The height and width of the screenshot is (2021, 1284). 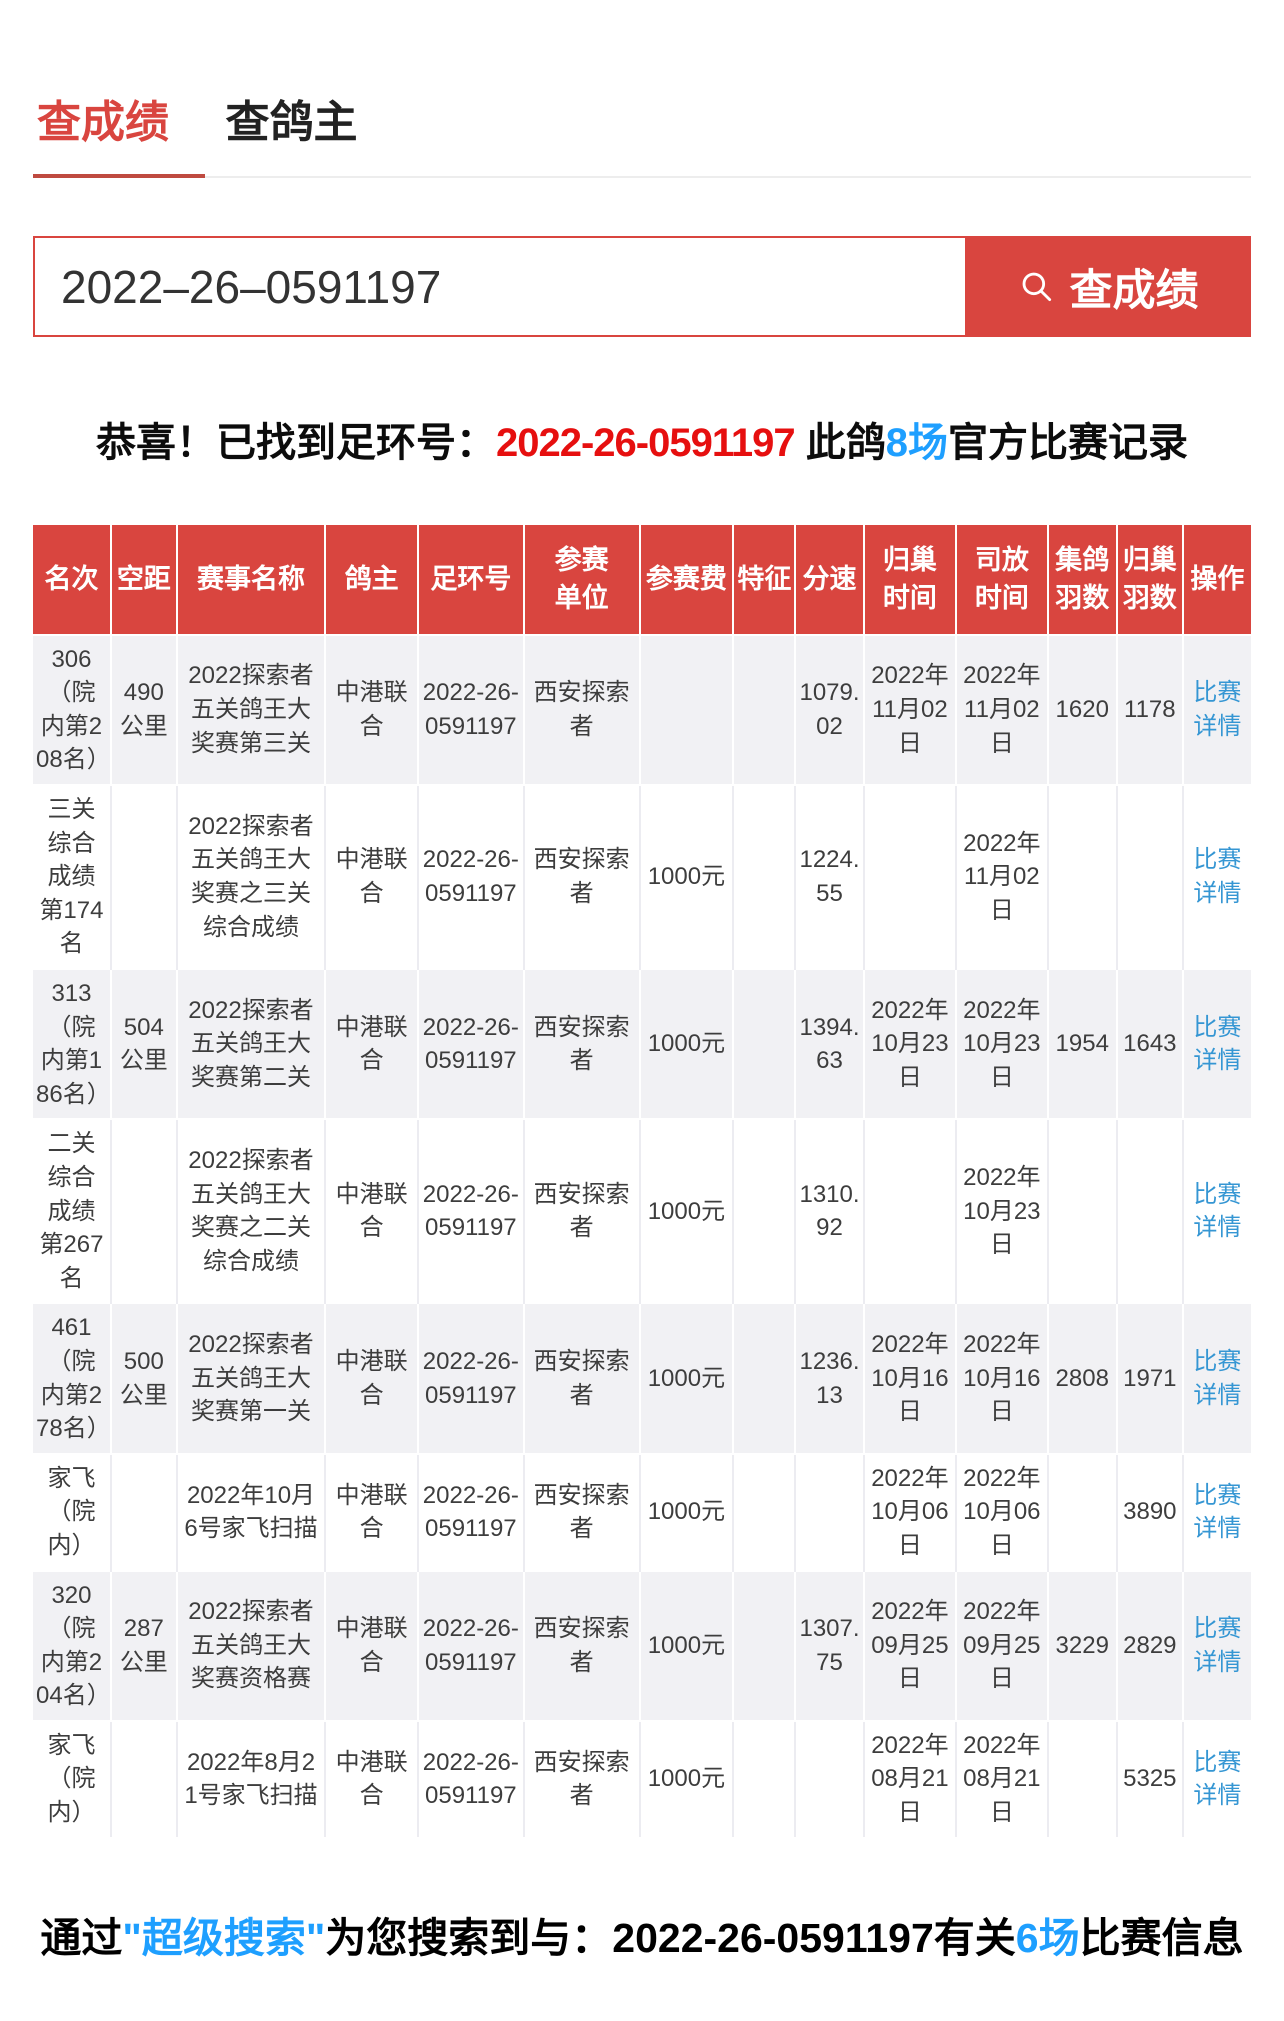 I want to click on cell-distance: 490公里, so click(x=144, y=709).